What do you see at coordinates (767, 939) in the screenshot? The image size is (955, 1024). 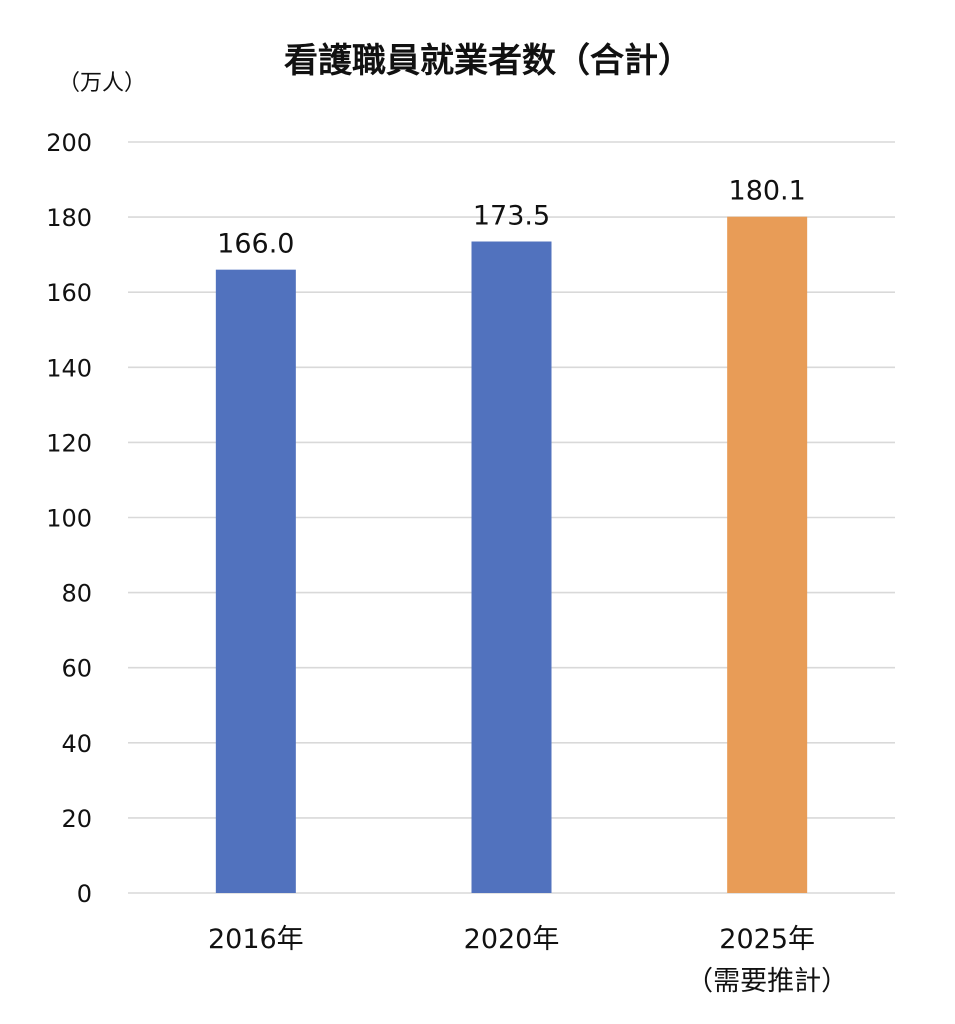 I see `x-tick-label: 2025年` at bounding box center [767, 939].